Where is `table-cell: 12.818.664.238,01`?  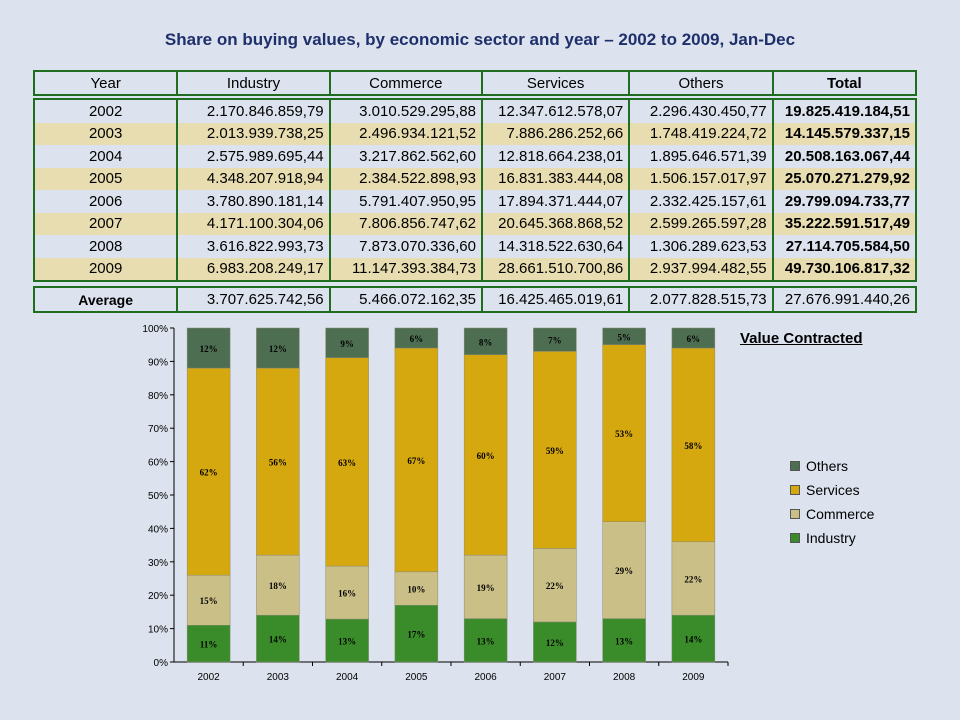 table-cell: 12.818.664.238,01 is located at coordinates (554, 156).